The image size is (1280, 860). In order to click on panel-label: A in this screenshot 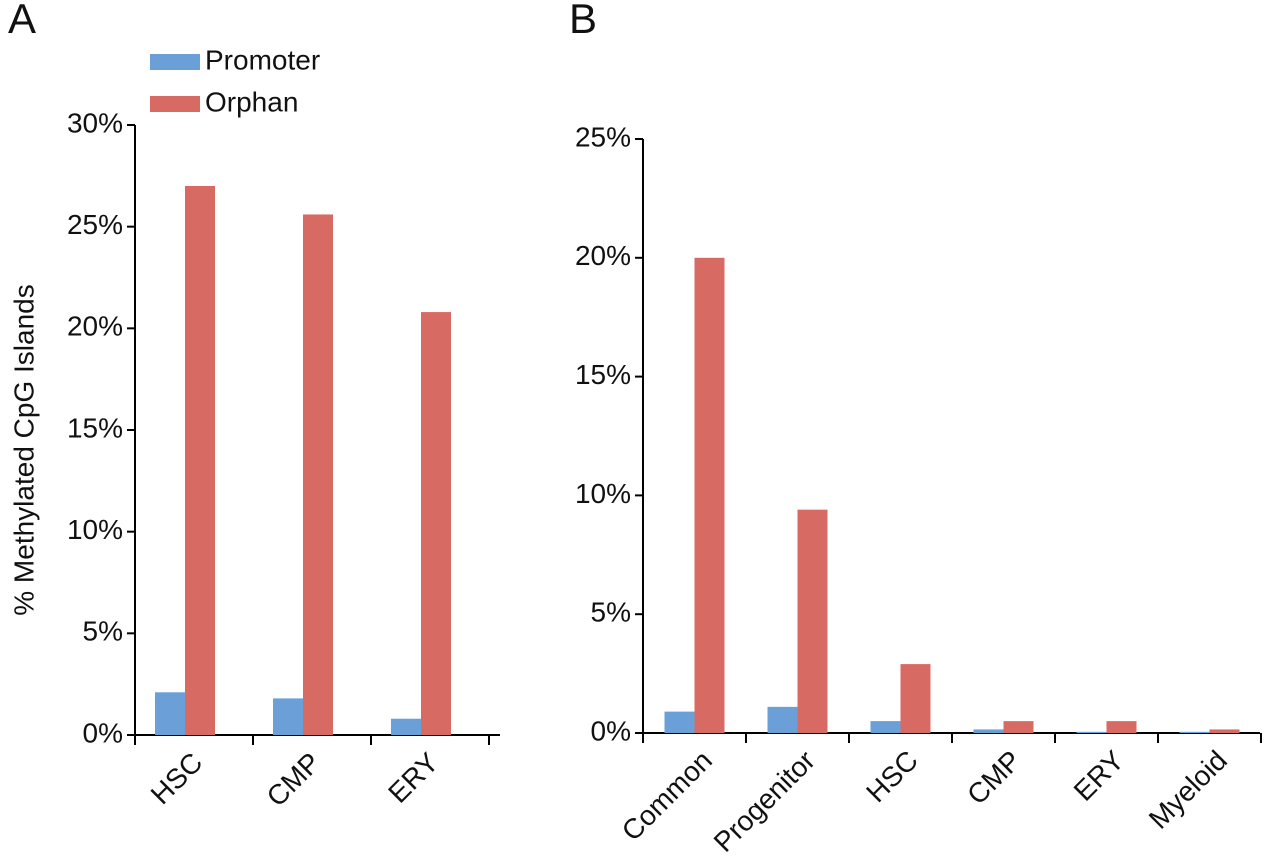, I will do `click(22, 21)`.